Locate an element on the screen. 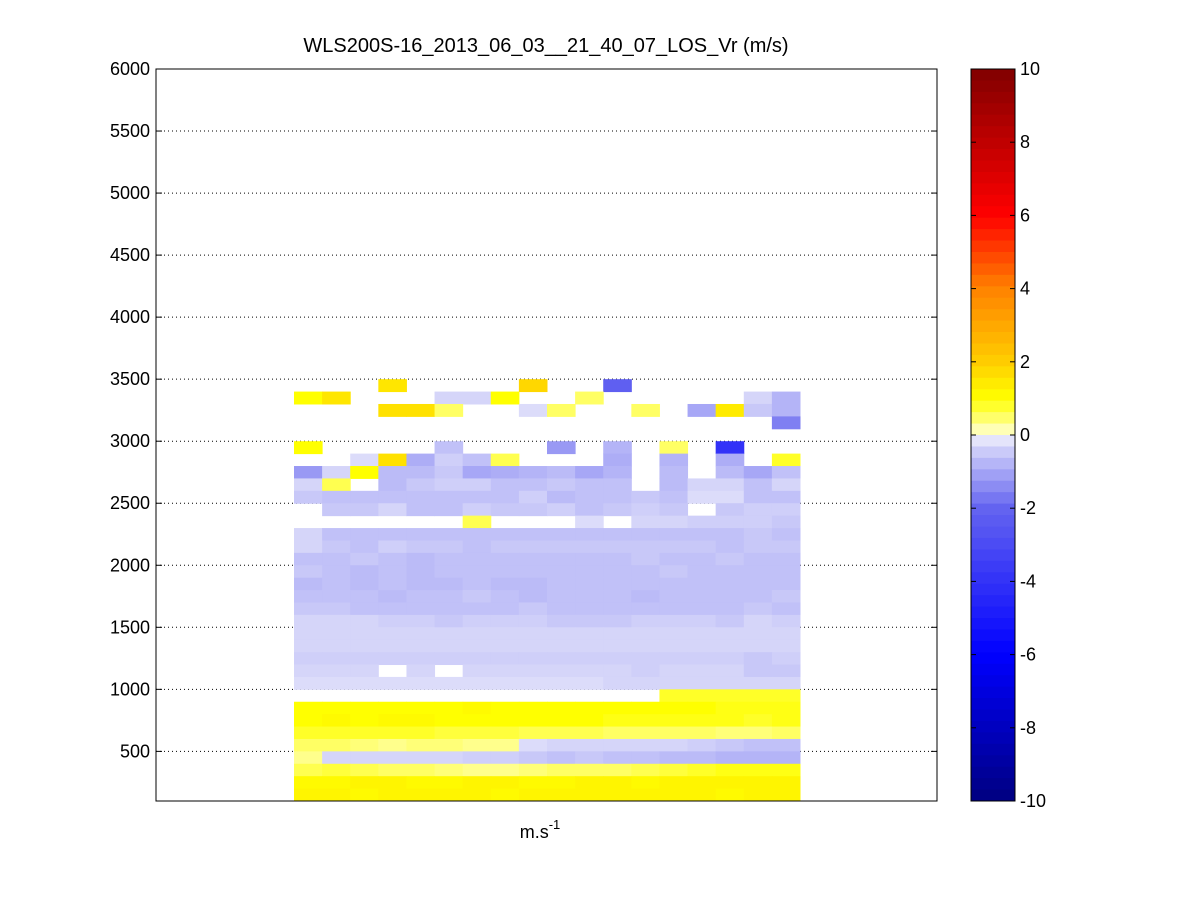 The width and height of the screenshot is (1201, 901). colorbar-tick-label: -2 is located at coordinates (1028, 508).